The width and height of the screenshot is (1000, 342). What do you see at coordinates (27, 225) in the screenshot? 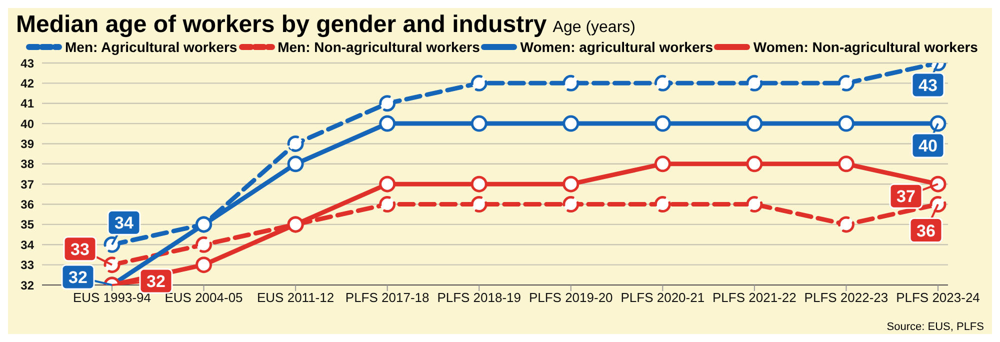
I see `y-tick-label: 35` at bounding box center [27, 225].